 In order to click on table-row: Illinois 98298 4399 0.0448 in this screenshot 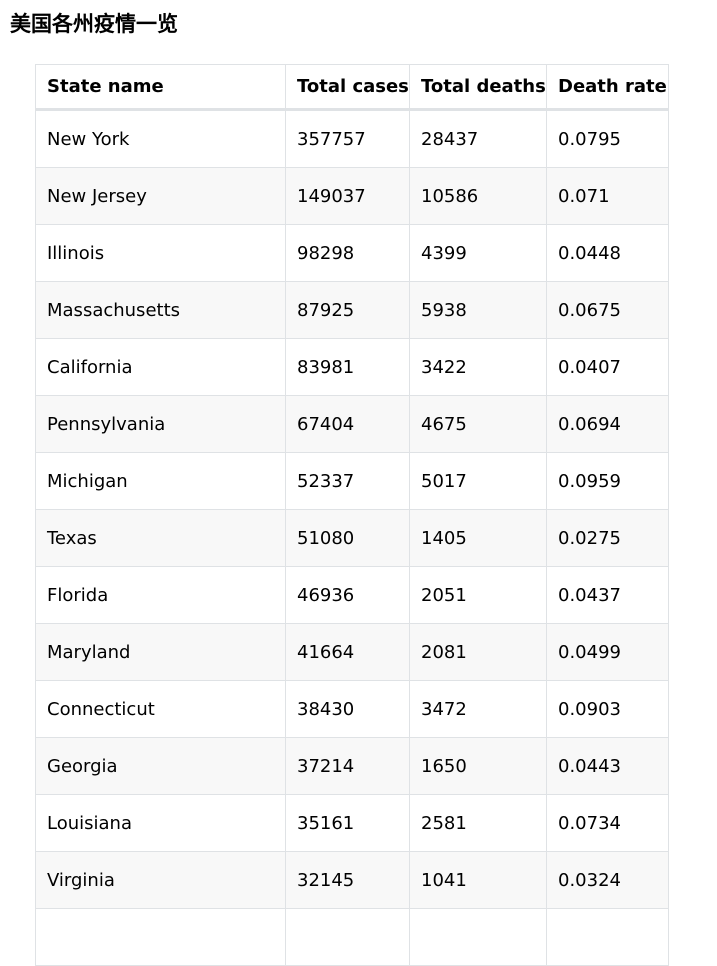, I will do `click(352, 253)`.